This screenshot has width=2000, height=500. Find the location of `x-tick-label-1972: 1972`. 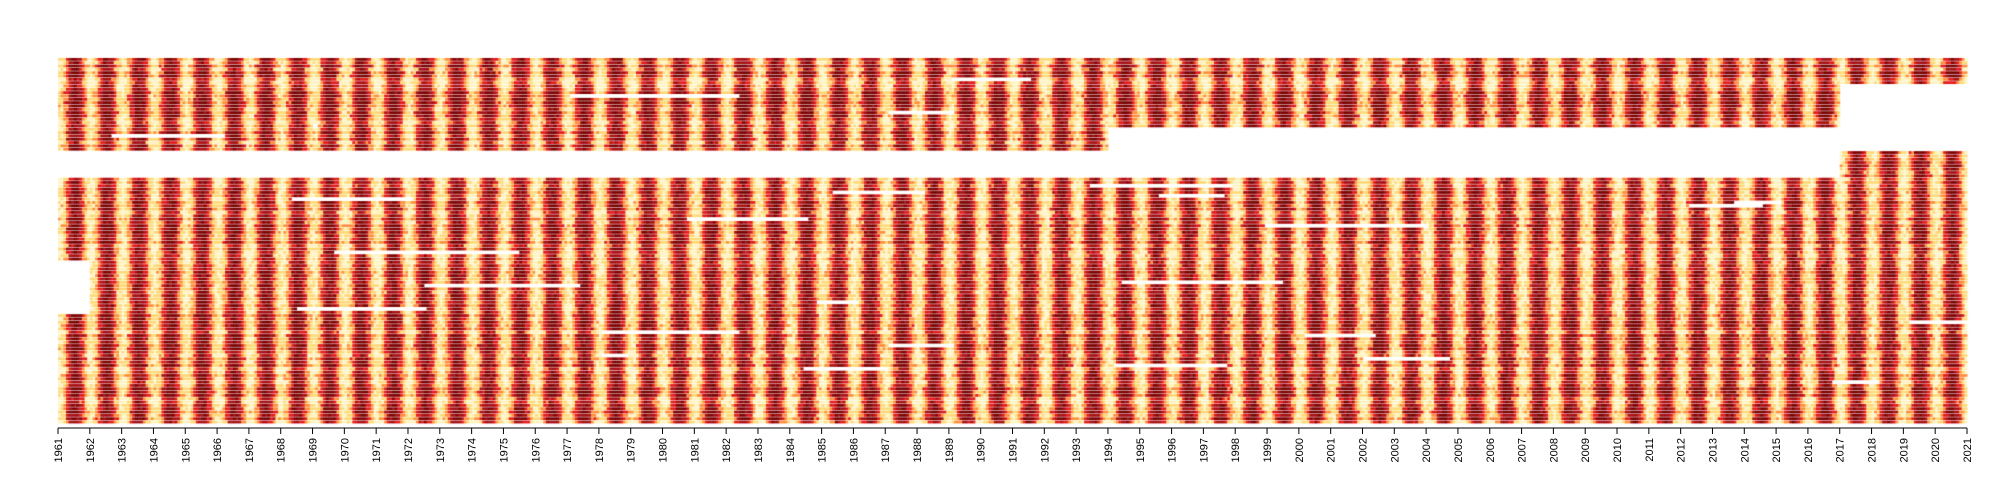

x-tick-label-1972: 1972 is located at coordinates (409, 450).